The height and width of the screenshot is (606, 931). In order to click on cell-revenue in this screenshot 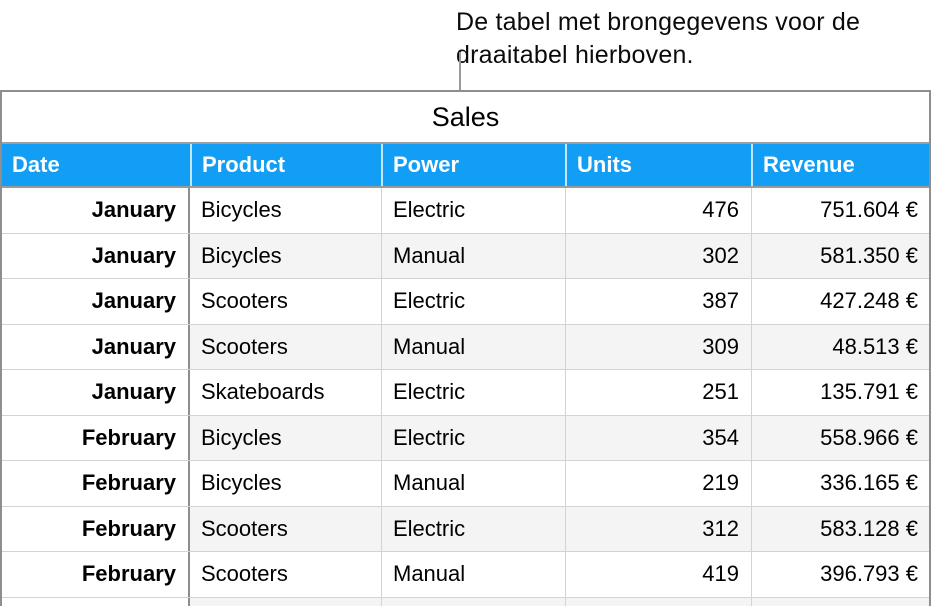, I will do `click(840, 601)`.